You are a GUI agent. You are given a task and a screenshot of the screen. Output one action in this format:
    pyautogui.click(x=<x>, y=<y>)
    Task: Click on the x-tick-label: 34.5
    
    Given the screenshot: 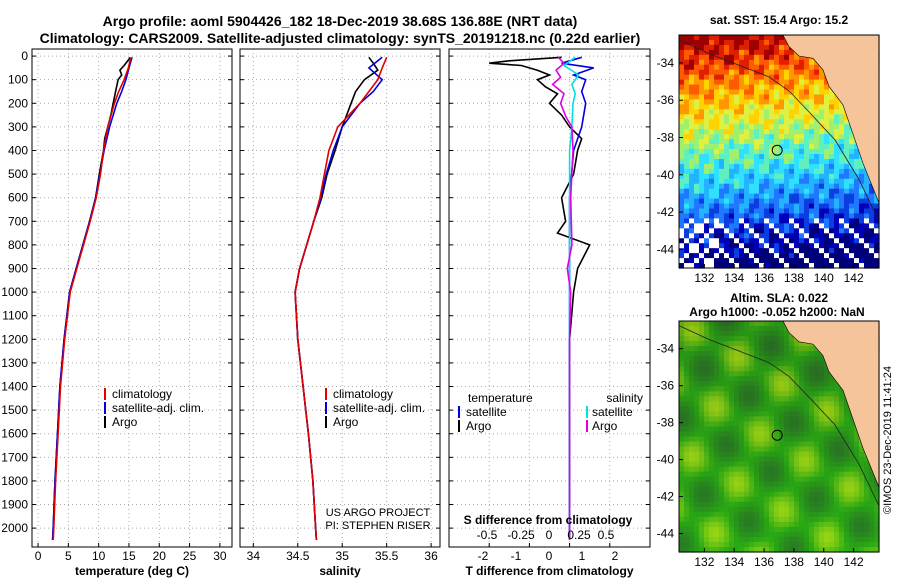 What is the action you would take?
    pyautogui.click(x=298, y=556)
    